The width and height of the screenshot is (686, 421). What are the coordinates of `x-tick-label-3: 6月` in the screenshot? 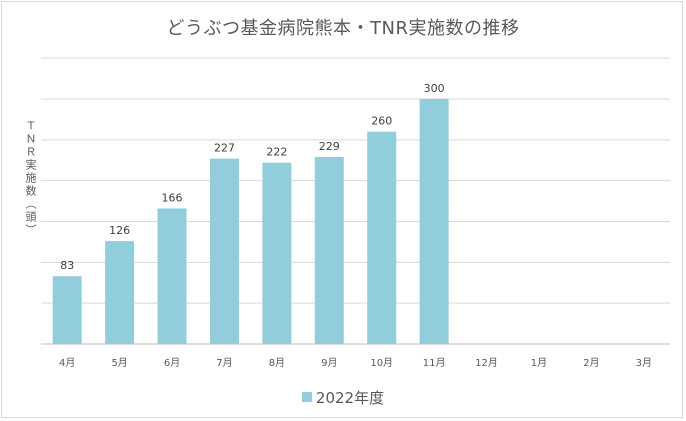 It's located at (172, 363).